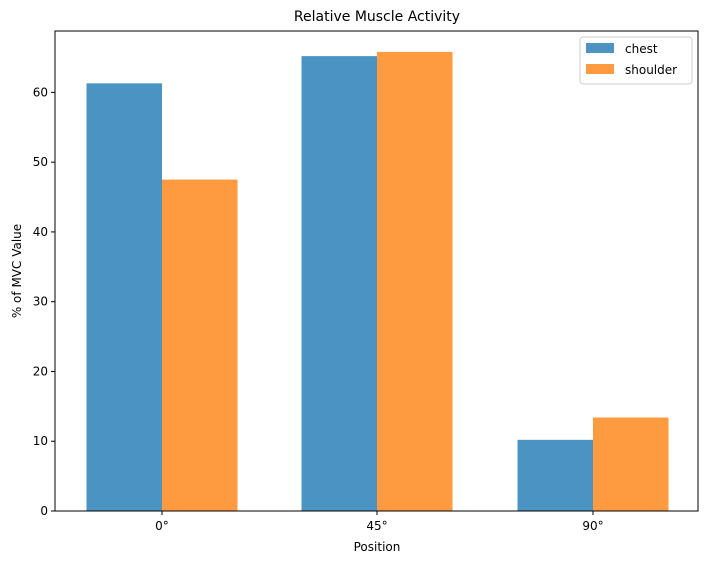 The width and height of the screenshot is (707, 567). What do you see at coordinates (651, 70) in the screenshot?
I see `legend-label-shoulder: shoulder` at bounding box center [651, 70].